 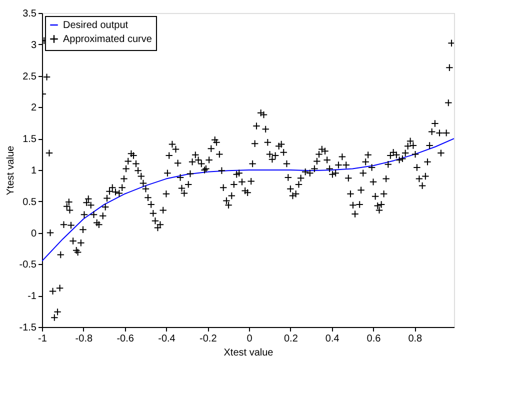 I want to click on y-tick-label: -0.5, so click(x=28, y=265).